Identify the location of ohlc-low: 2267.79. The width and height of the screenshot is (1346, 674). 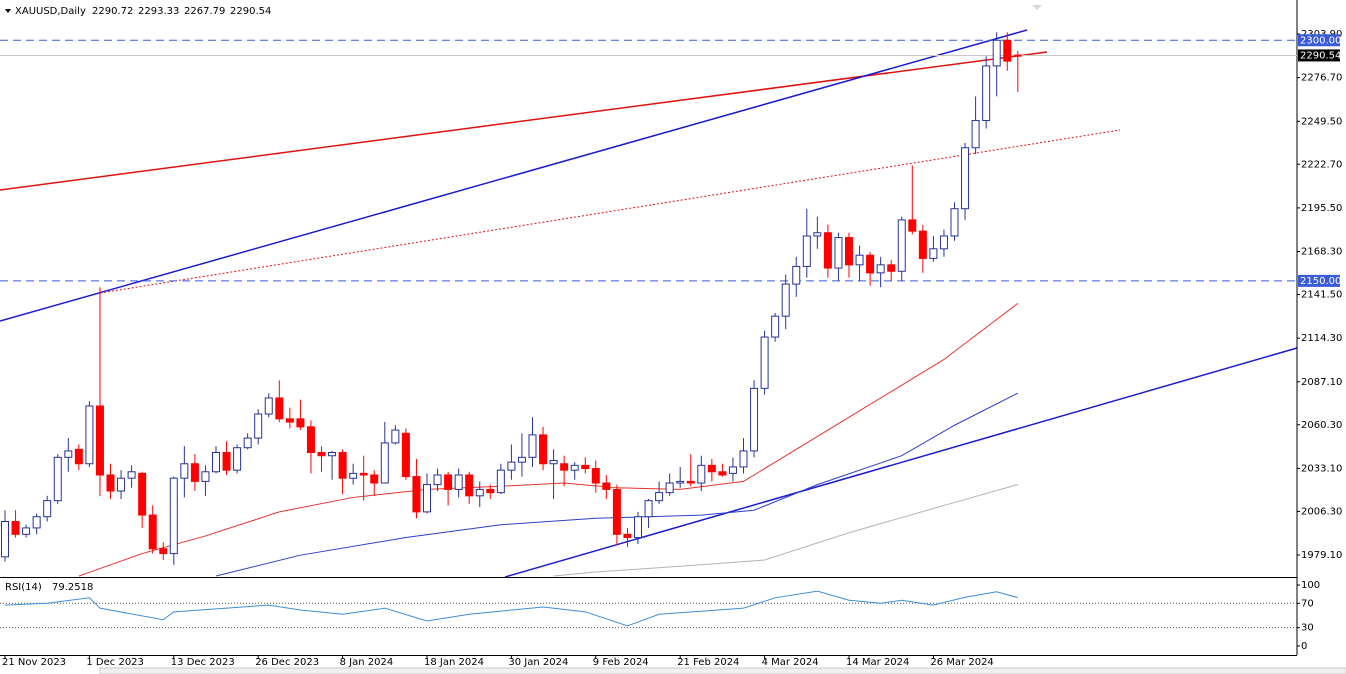
(204, 11).